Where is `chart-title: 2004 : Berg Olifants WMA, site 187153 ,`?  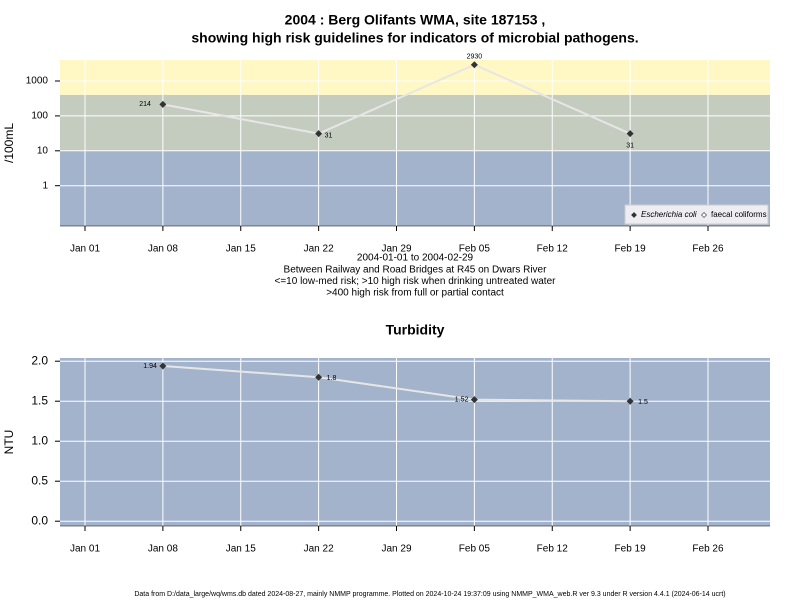 chart-title: 2004 : Berg Olifants WMA, site 187153 , is located at coordinates (415, 20).